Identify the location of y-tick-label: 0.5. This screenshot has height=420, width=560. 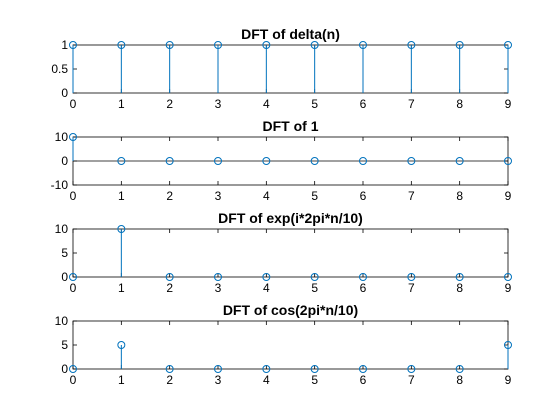
(59, 69).